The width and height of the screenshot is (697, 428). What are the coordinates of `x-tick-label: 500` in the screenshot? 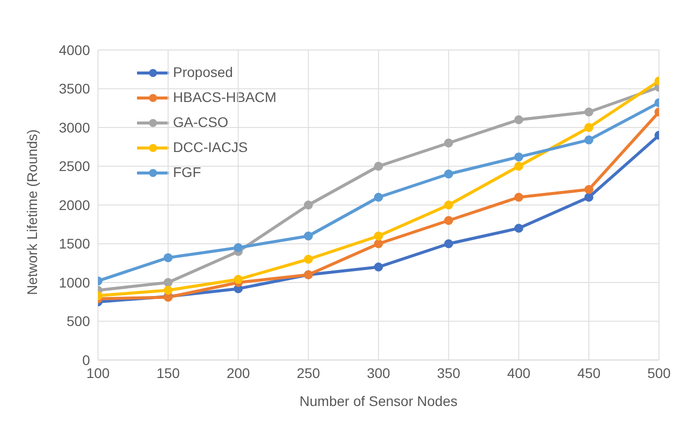 It's located at (659, 372).